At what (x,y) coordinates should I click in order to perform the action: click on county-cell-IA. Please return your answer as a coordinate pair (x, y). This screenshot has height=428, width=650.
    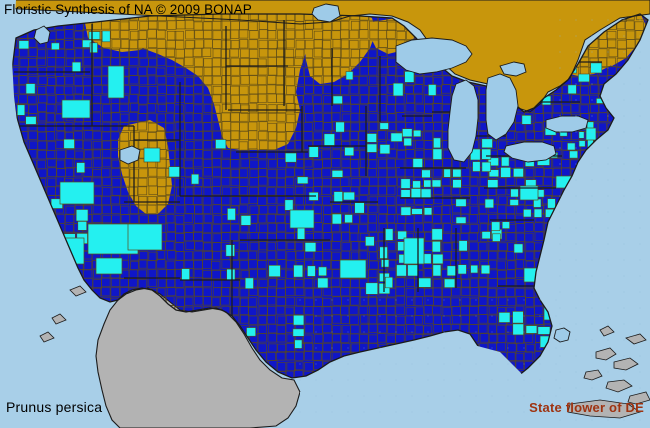
    Looking at the image, I should click on (329, 139).